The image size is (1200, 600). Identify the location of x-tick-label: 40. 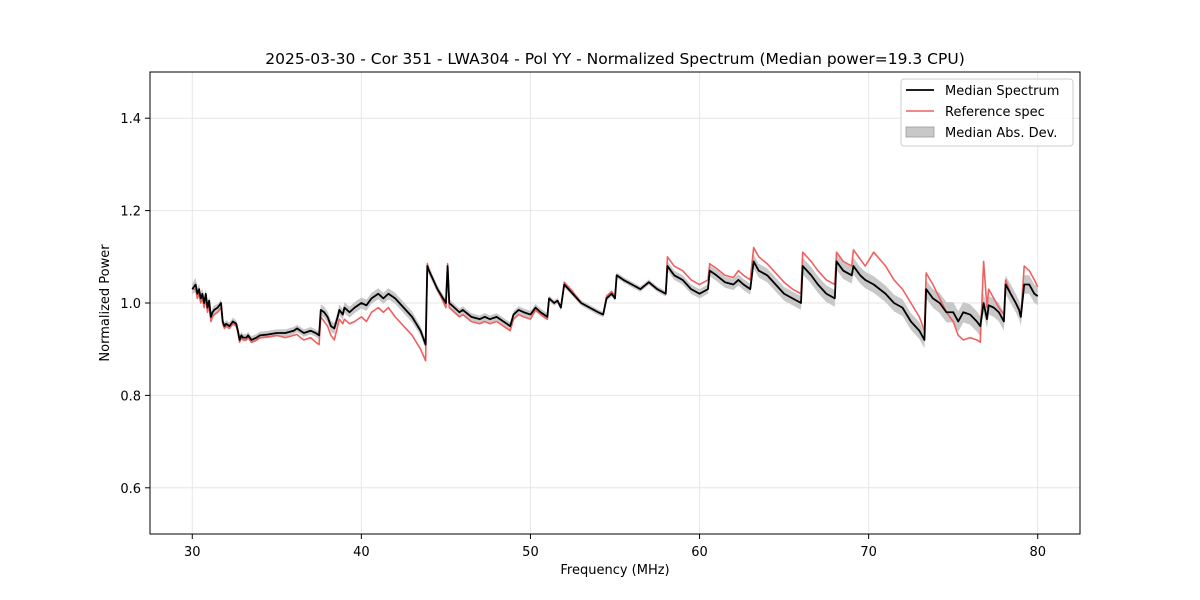
(361, 552).